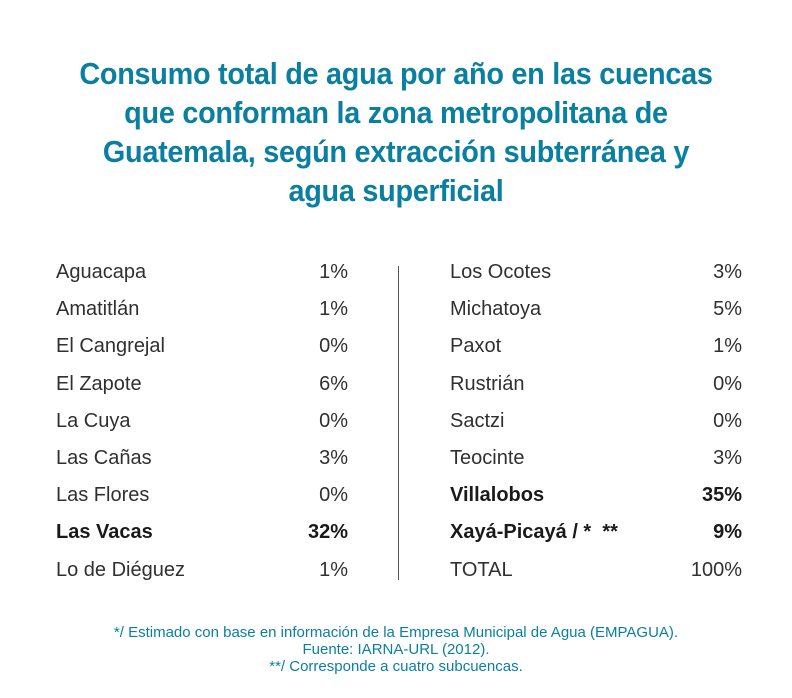 The image size is (792, 698). I want to click on footnote-source: Fuente: IARNA-URL (2012)., so click(396, 649).